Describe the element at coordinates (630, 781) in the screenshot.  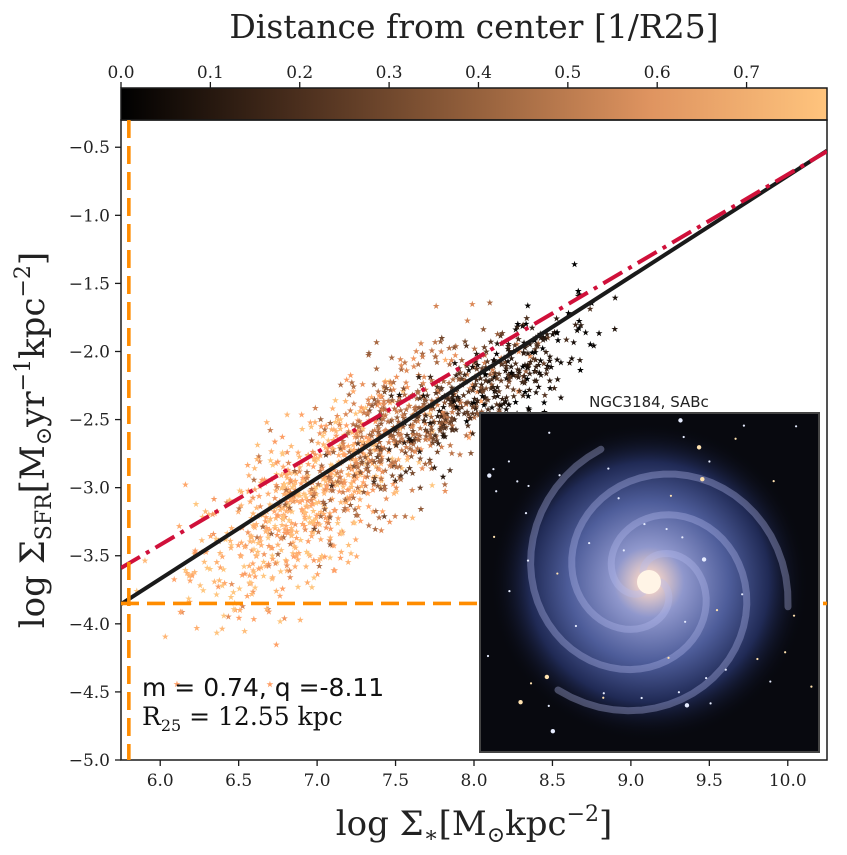
I see `x-tick-label: 9.0` at that location.